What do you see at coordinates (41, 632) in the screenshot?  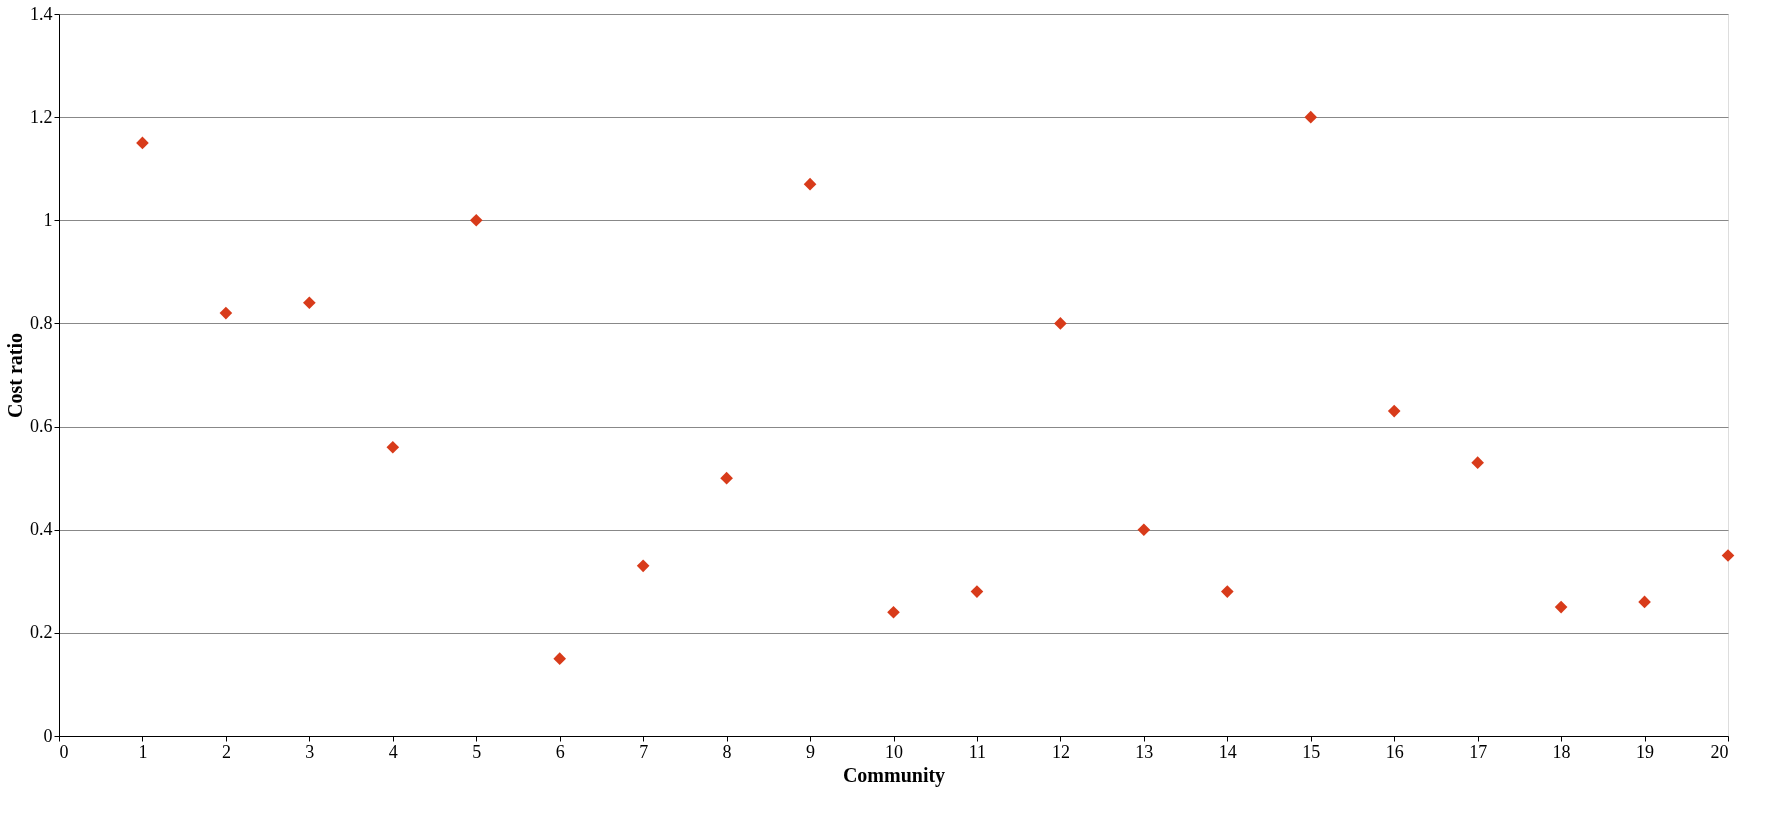 I see `y-tick-label: 0.2` at bounding box center [41, 632].